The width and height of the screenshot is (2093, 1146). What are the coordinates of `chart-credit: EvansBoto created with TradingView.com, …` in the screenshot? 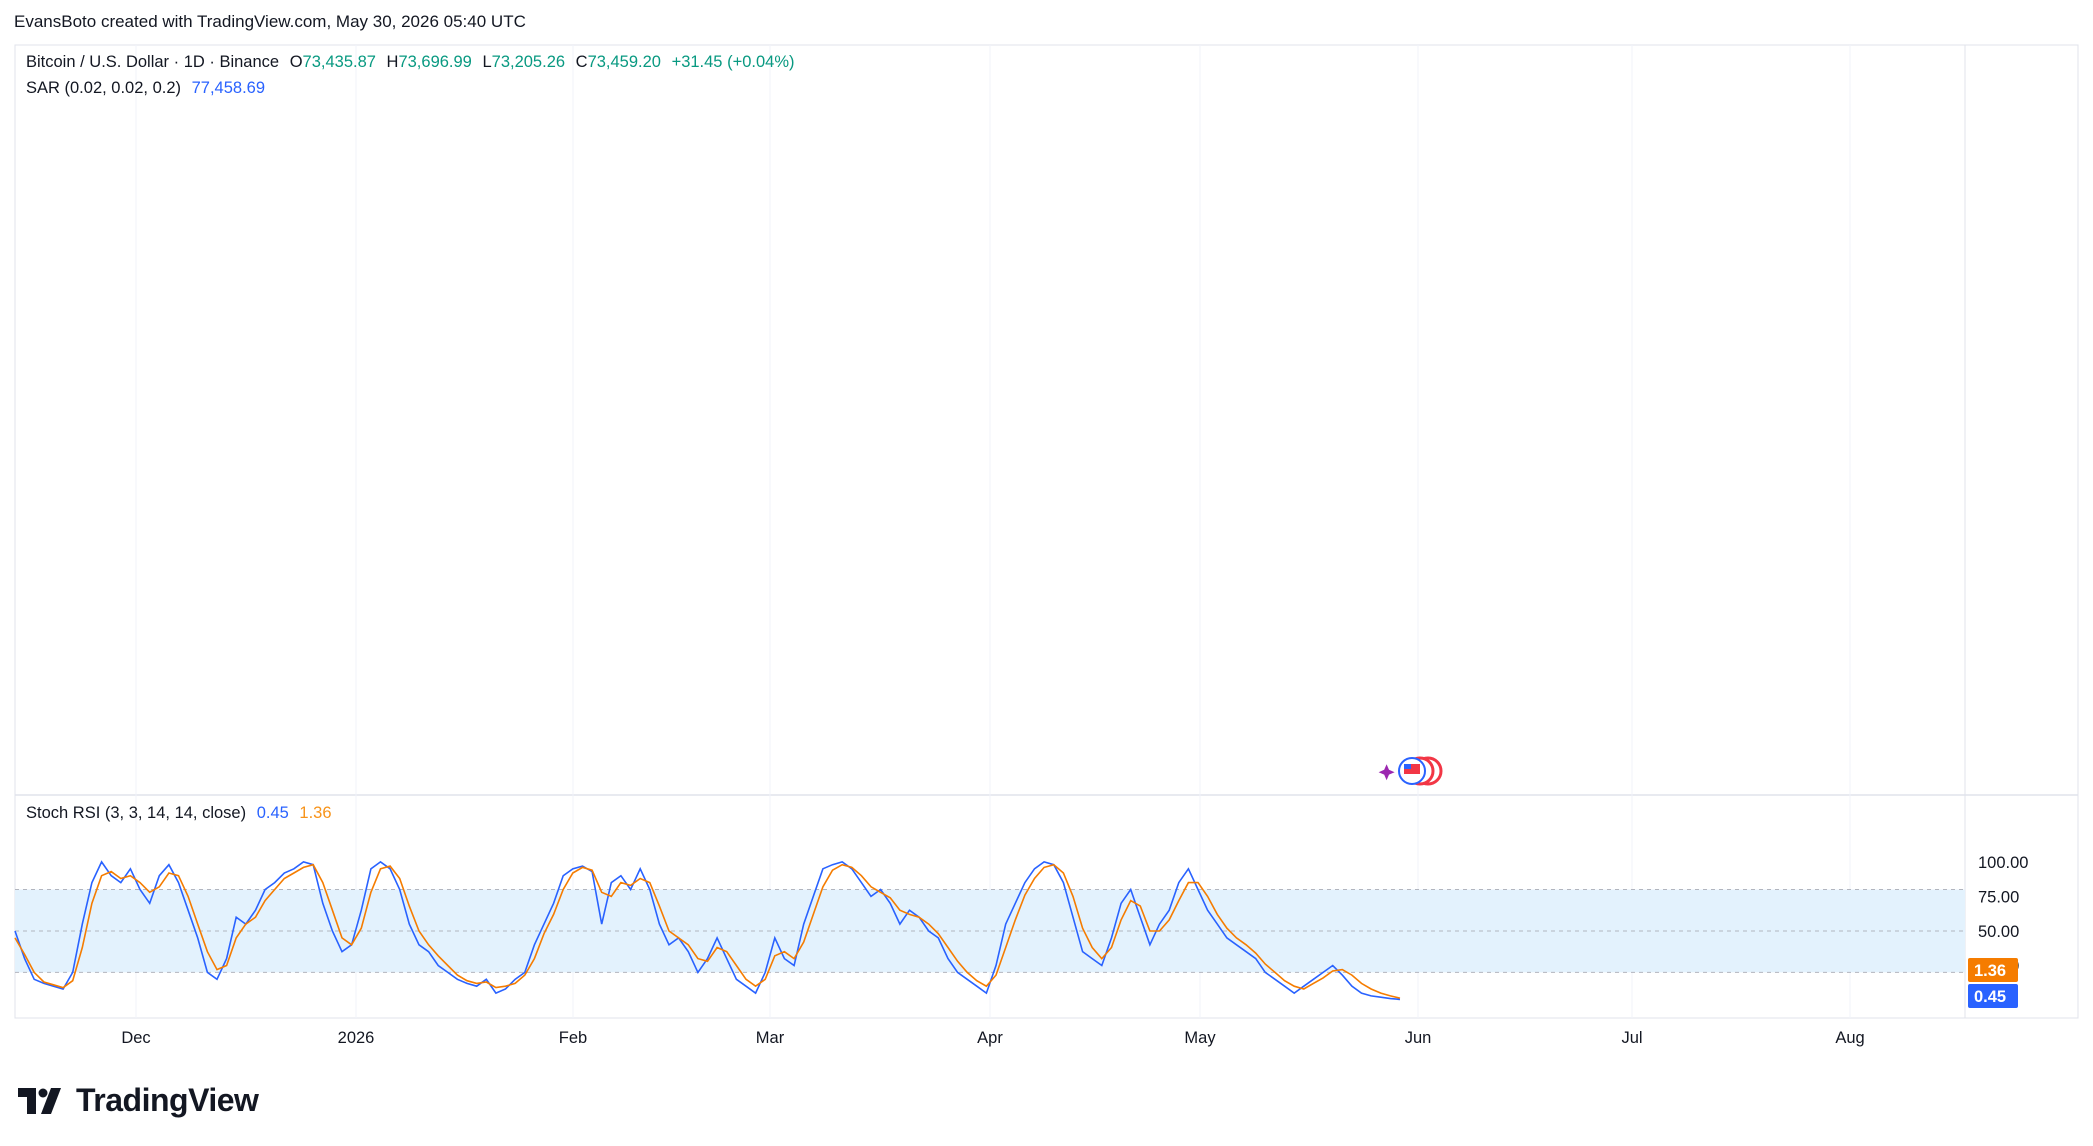 It's located at (270, 21).